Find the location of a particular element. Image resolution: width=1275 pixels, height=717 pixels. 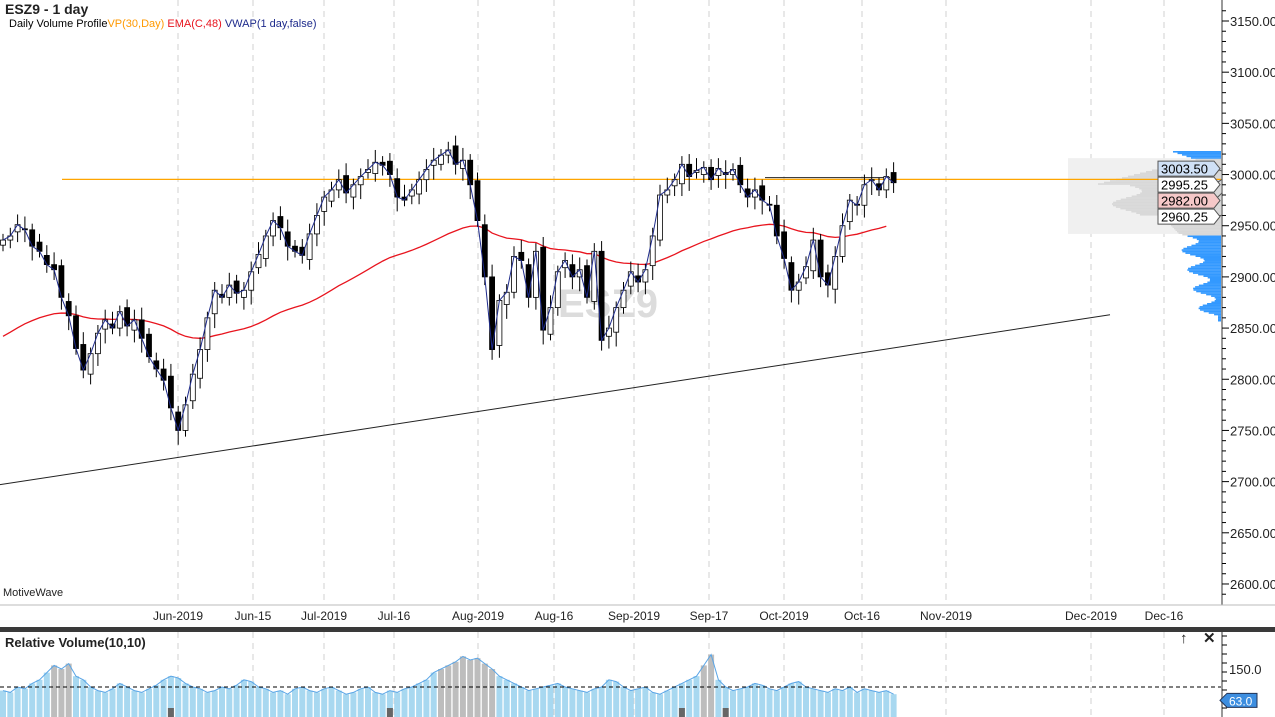

close-panel-icon: ✕ is located at coordinates (1209, 638).